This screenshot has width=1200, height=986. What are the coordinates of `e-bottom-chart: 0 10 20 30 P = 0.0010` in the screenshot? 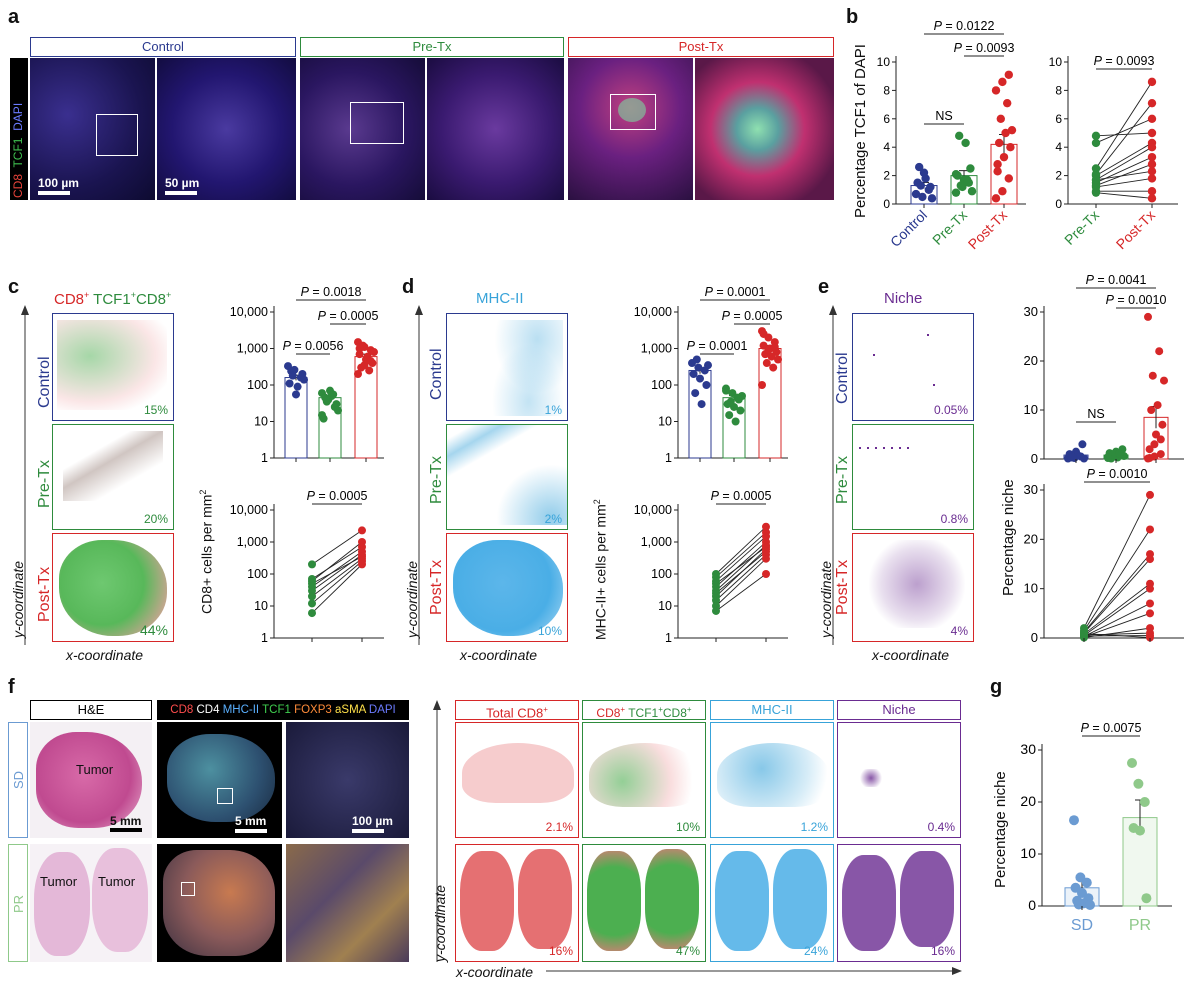 It's located at (1104, 556).